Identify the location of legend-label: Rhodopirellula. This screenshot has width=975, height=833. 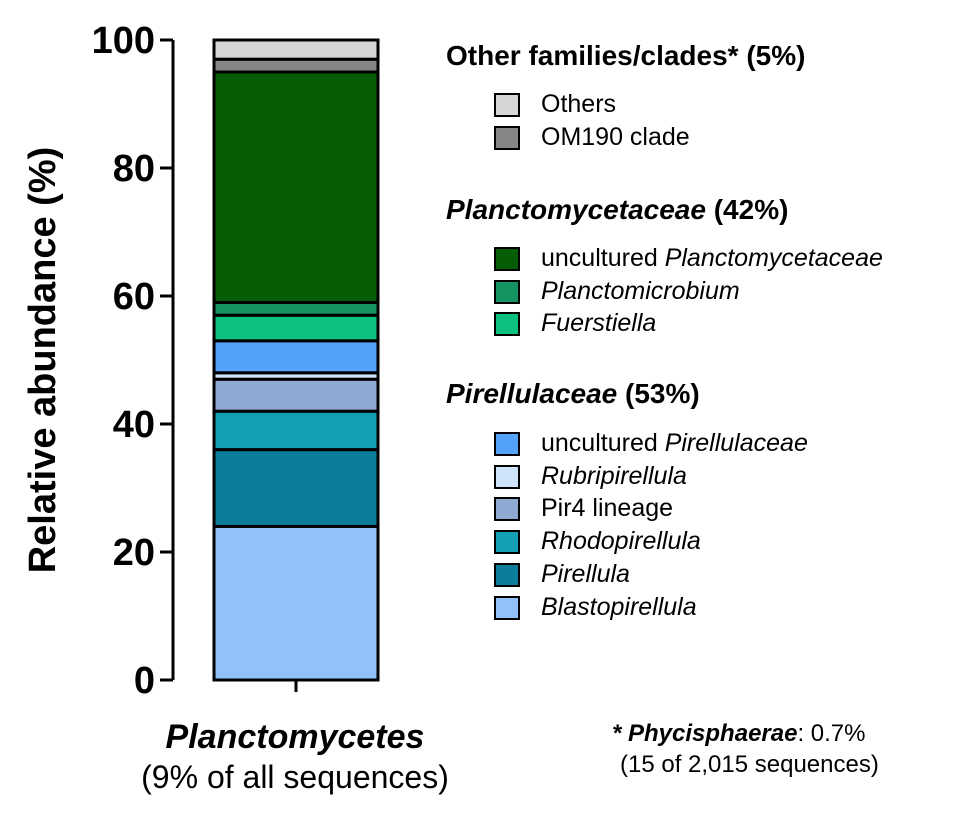
(621, 541).